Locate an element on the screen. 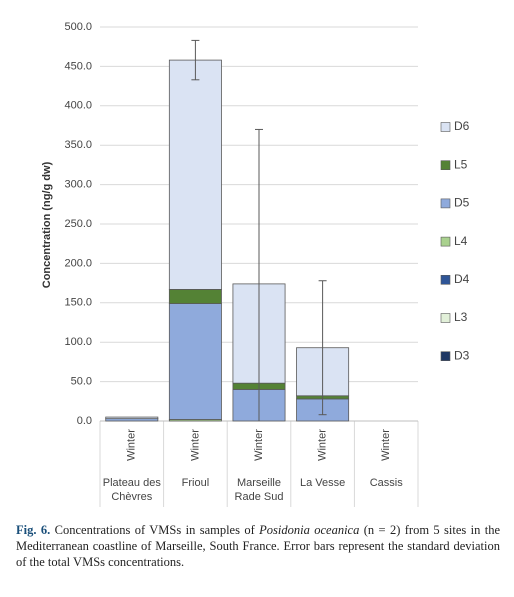 This screenshot has height=597, width=514. y-tick-label: 450.0 is located at coordinates (78, 66).